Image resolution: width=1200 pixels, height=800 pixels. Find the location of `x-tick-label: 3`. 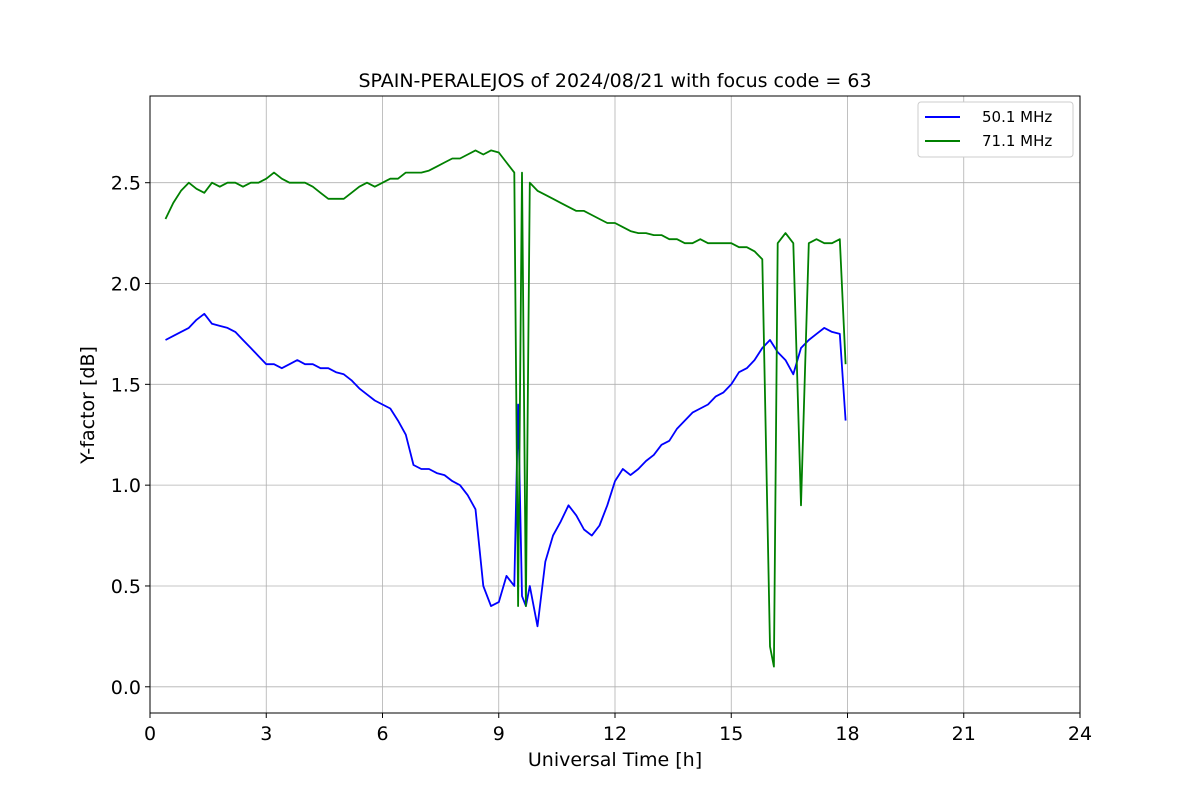

x-tick-label: 3 is located at coordinates (266, 734).